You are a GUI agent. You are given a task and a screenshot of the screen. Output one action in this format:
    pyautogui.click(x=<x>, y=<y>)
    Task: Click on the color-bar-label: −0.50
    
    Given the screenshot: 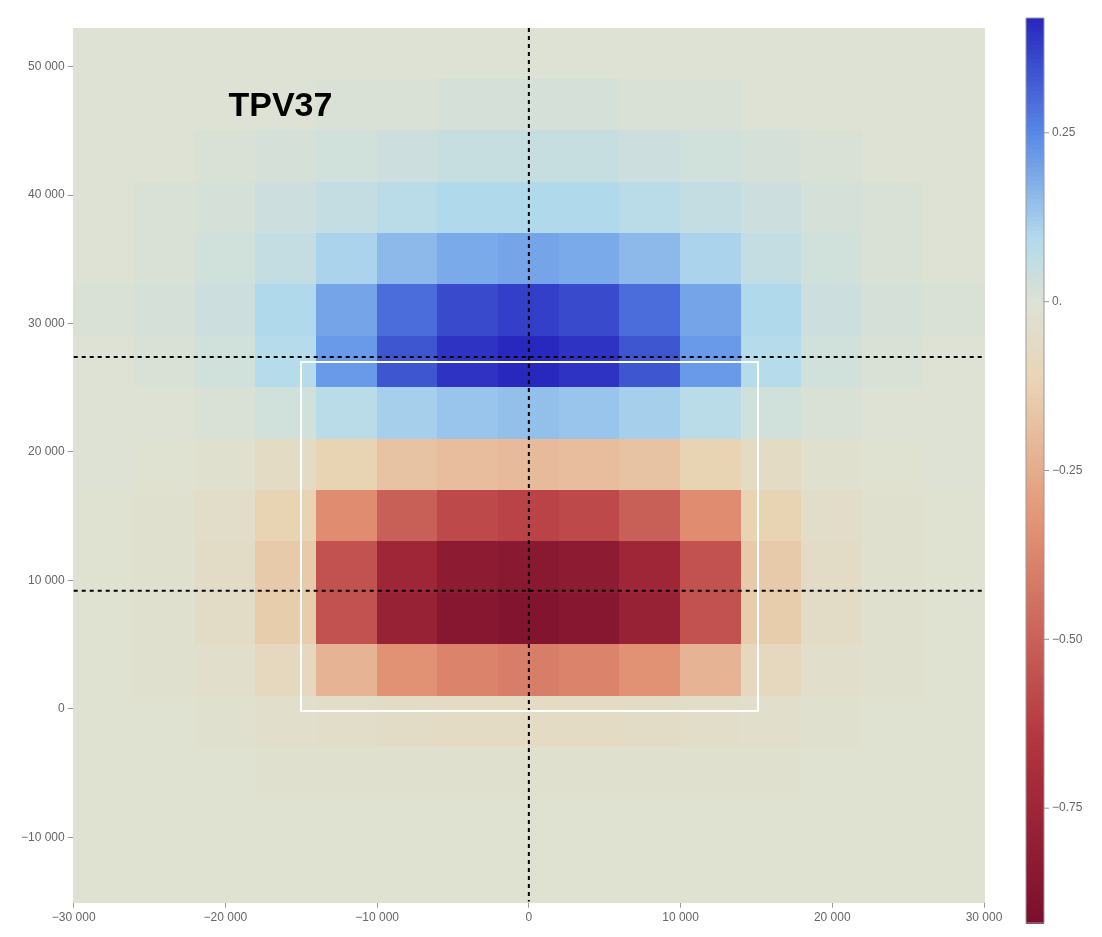 What is the action you would take?
    pyautogui.click(x=1067, y=638)
    